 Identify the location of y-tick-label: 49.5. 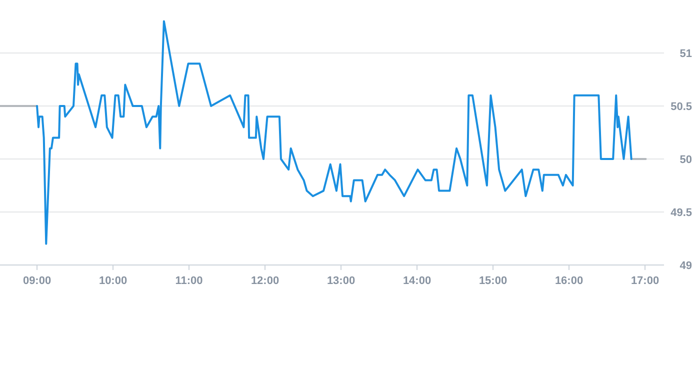
(681, 213).